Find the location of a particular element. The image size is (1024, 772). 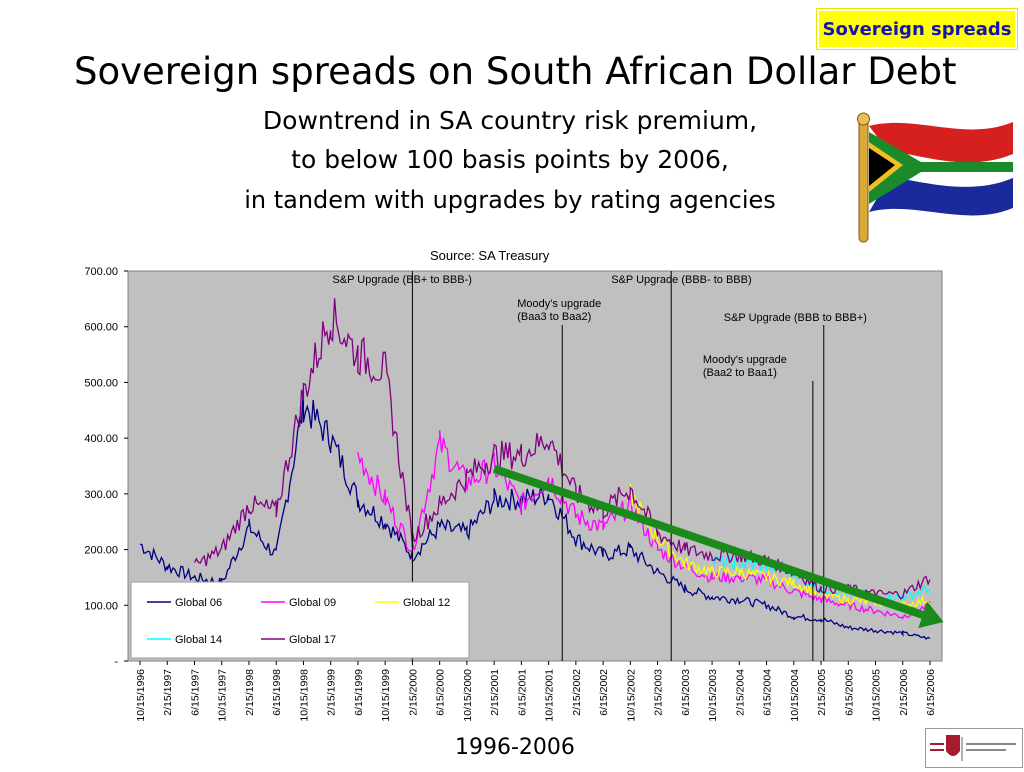

x-tick-label: 2/15/1998 is located at coordinates (250, 692).